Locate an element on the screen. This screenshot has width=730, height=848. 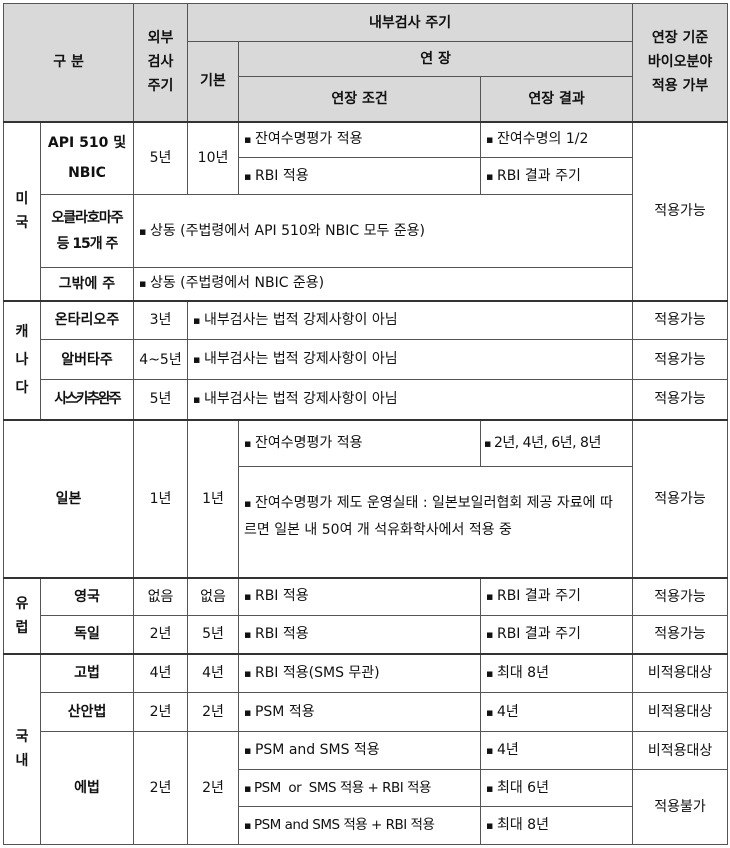
external-cycle: 1년 is located at coordinates (161, 498).